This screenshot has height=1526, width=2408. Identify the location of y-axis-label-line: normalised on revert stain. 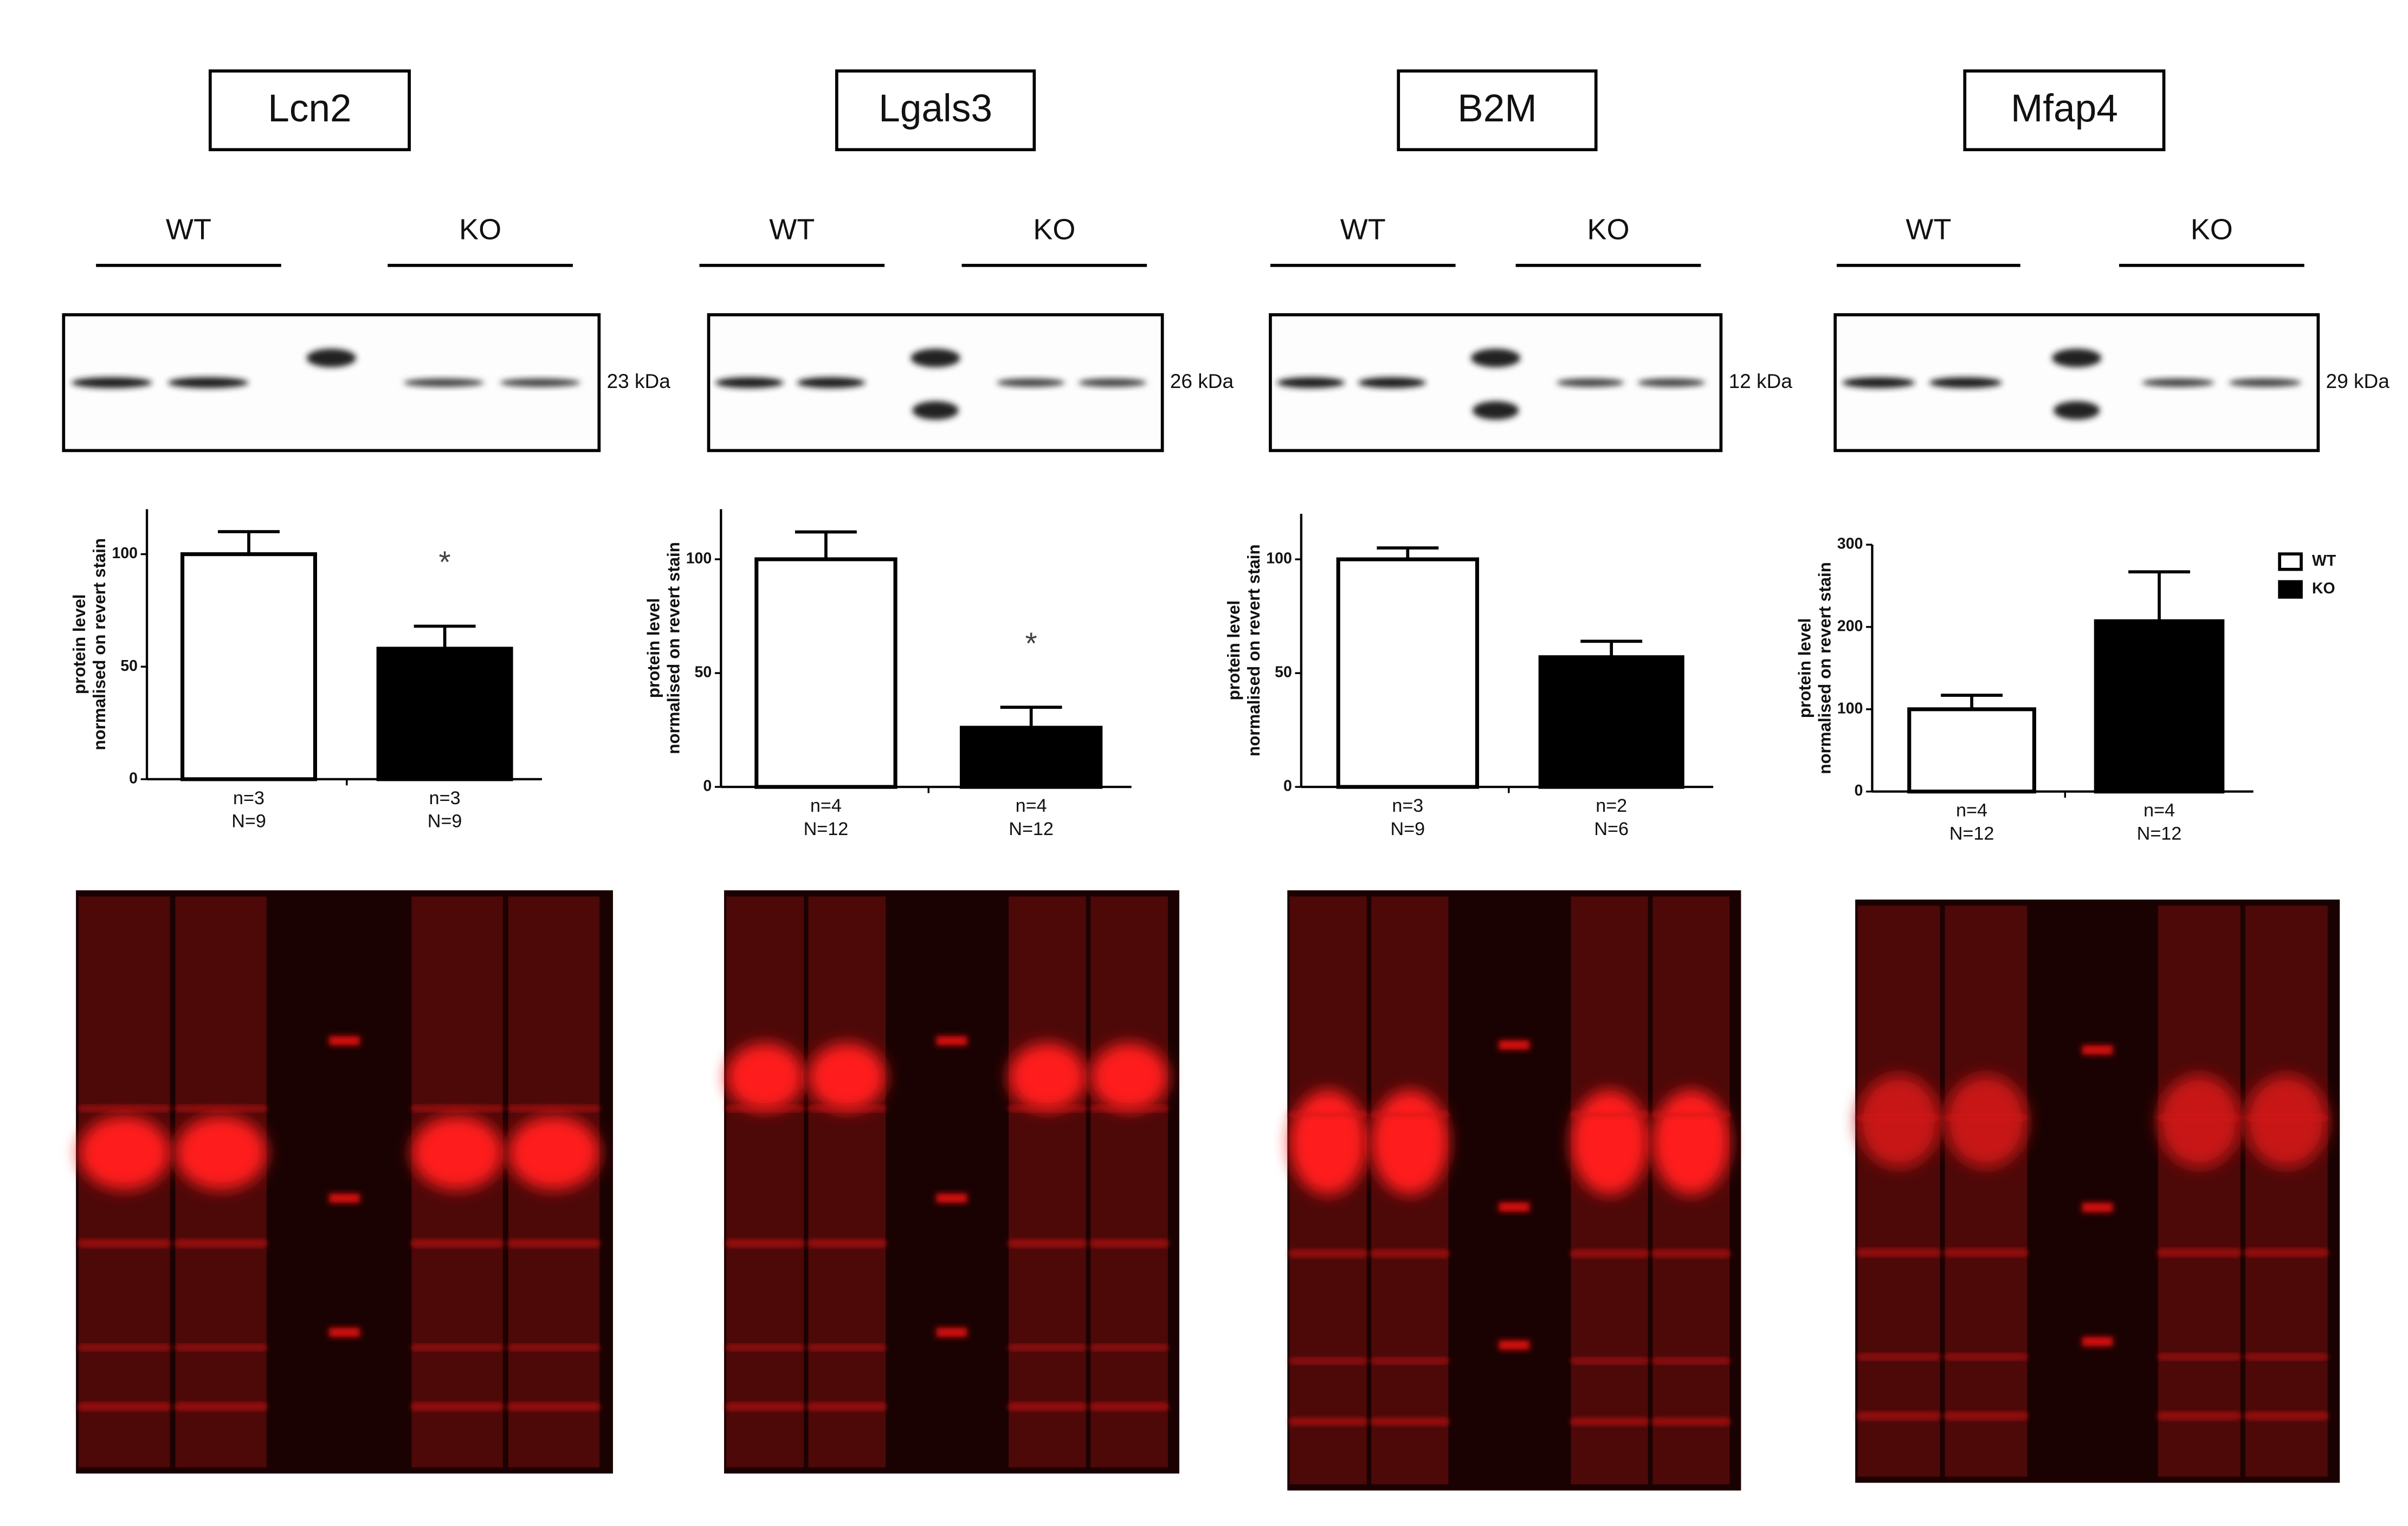
(1253, 650).